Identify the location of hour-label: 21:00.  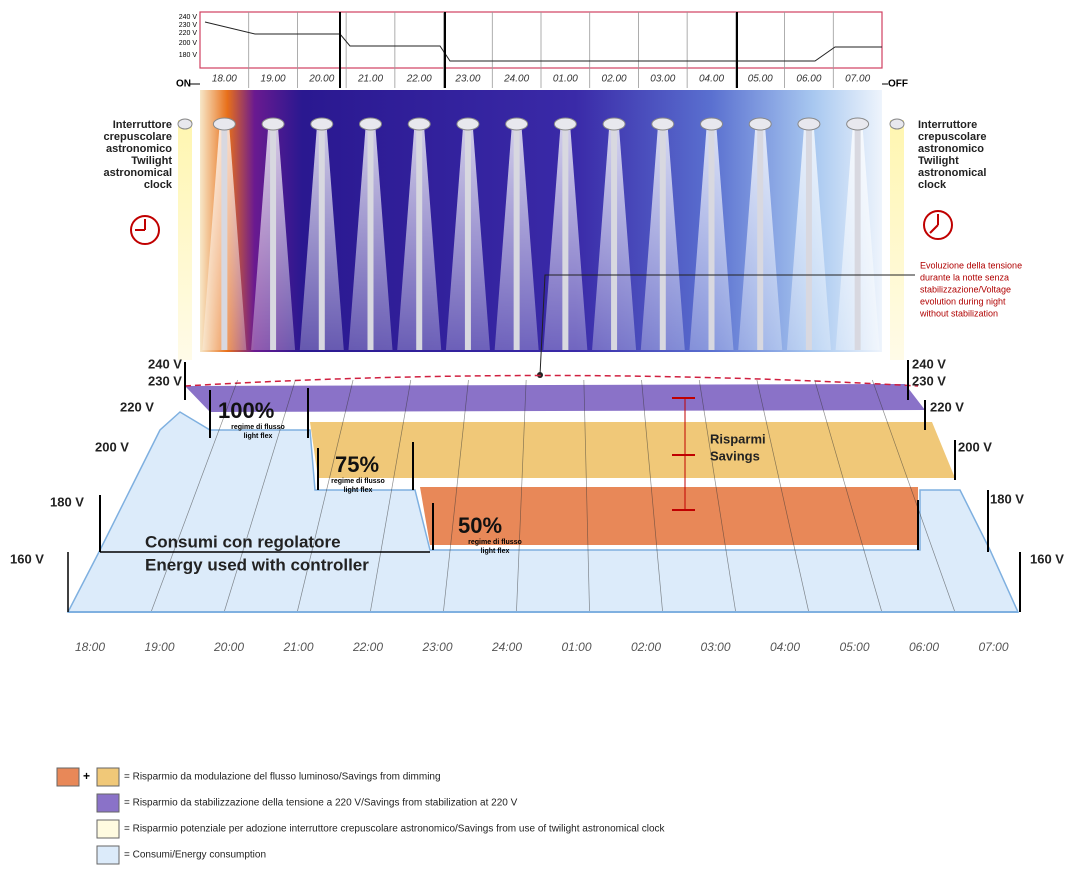
(297, 647).